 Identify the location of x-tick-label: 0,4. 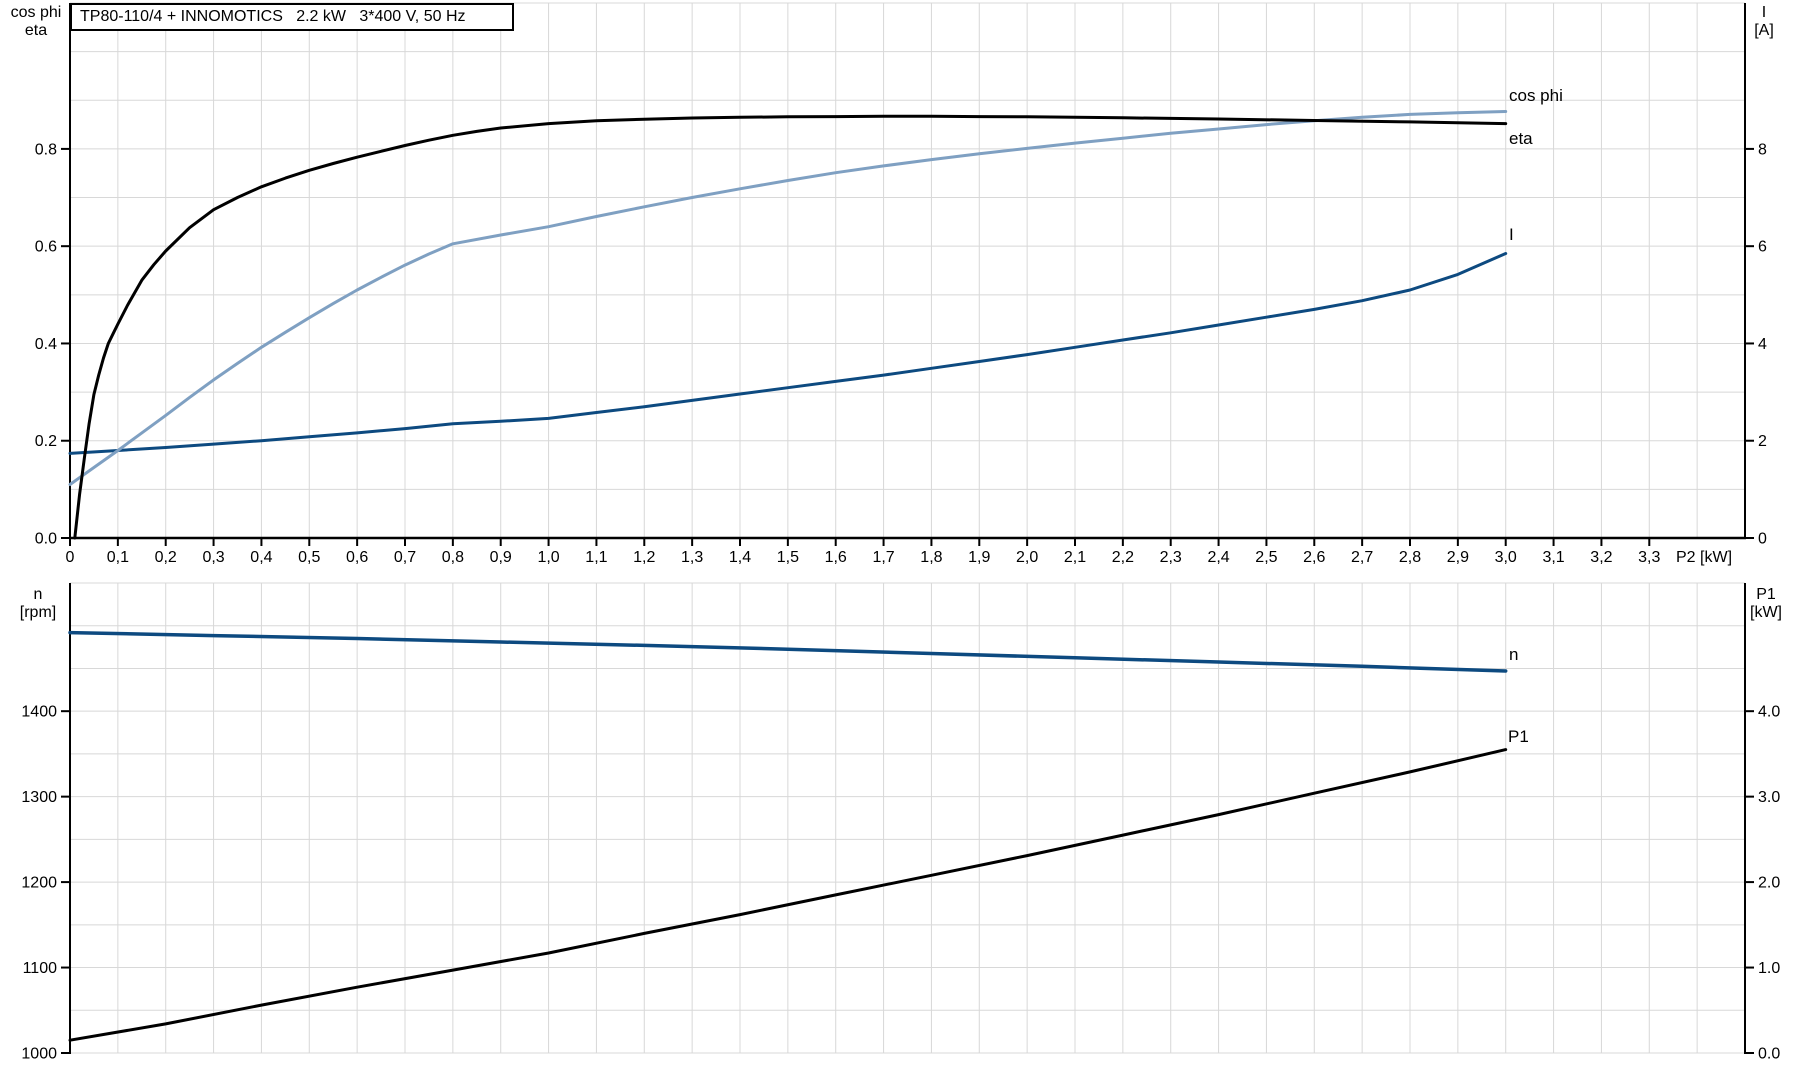
(261, 557).